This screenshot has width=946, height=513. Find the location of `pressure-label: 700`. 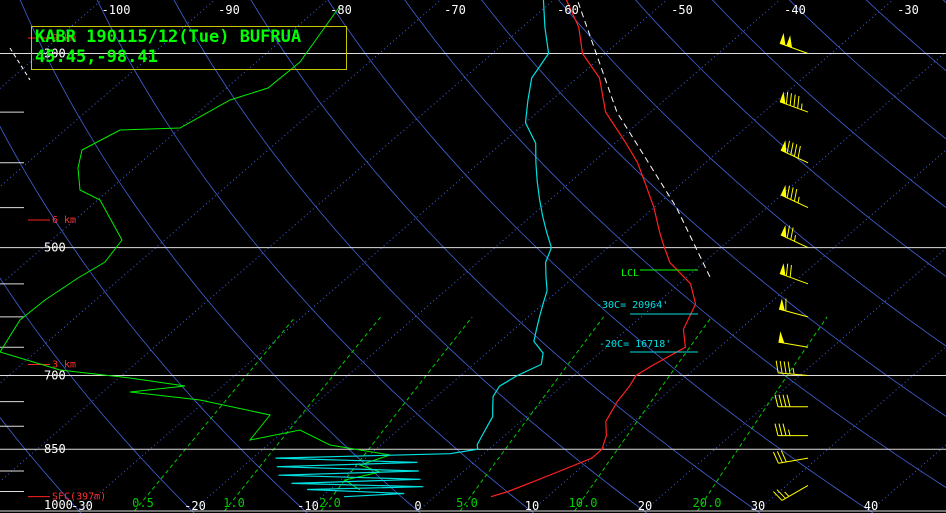

pressure-label: 700 is located at coordinates (55, 375).